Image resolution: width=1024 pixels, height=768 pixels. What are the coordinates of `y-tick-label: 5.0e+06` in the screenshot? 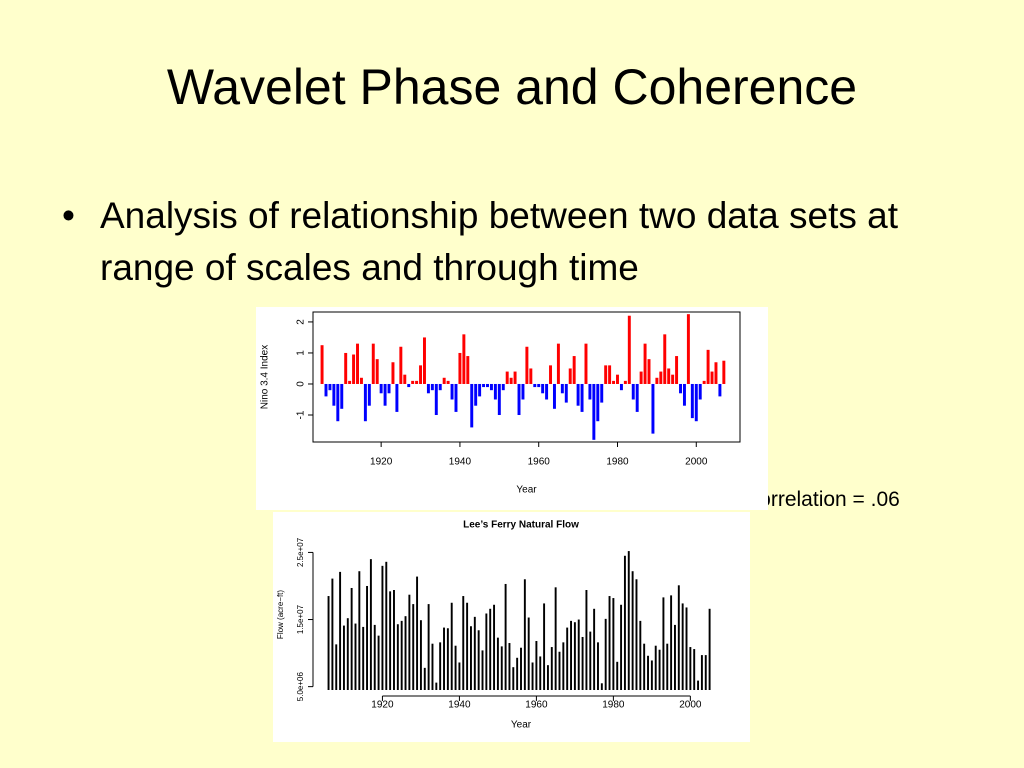 It's located at (300, 687).